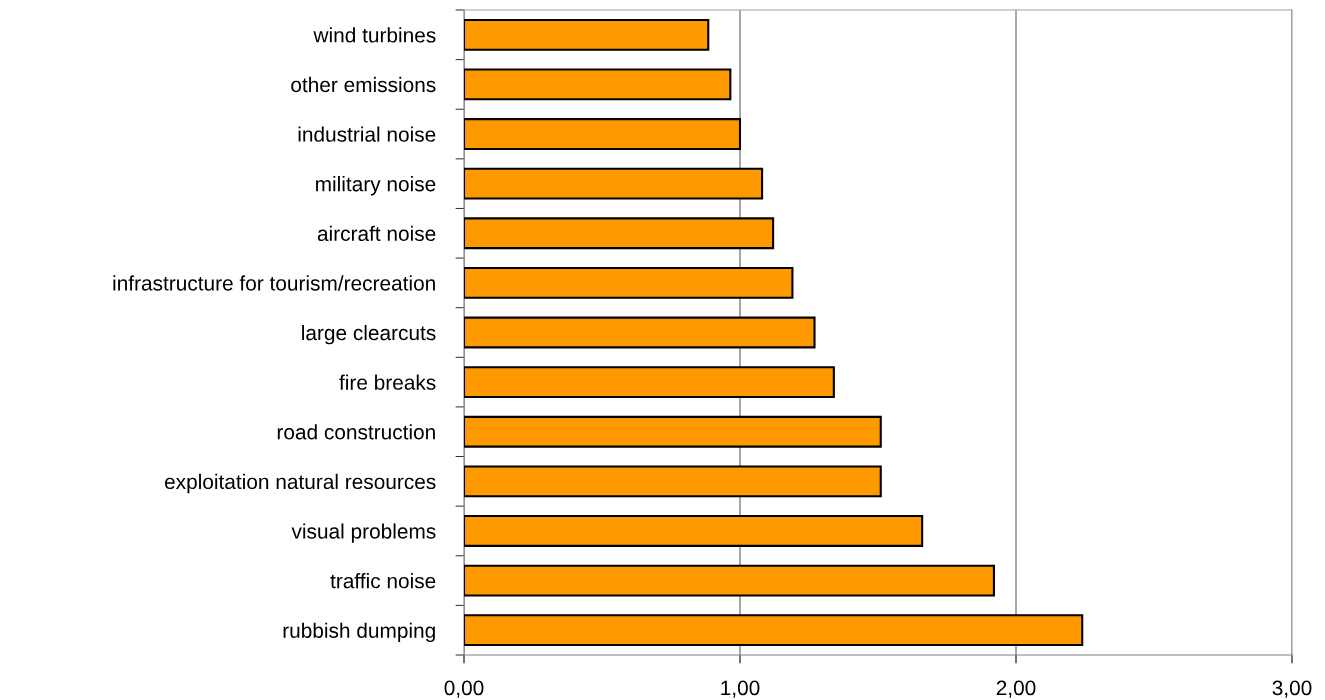  What do you see at coordinates (464, 689) in the screenshot?
I see `x-tick-label: 0,00` at bounding box center [464, 689].